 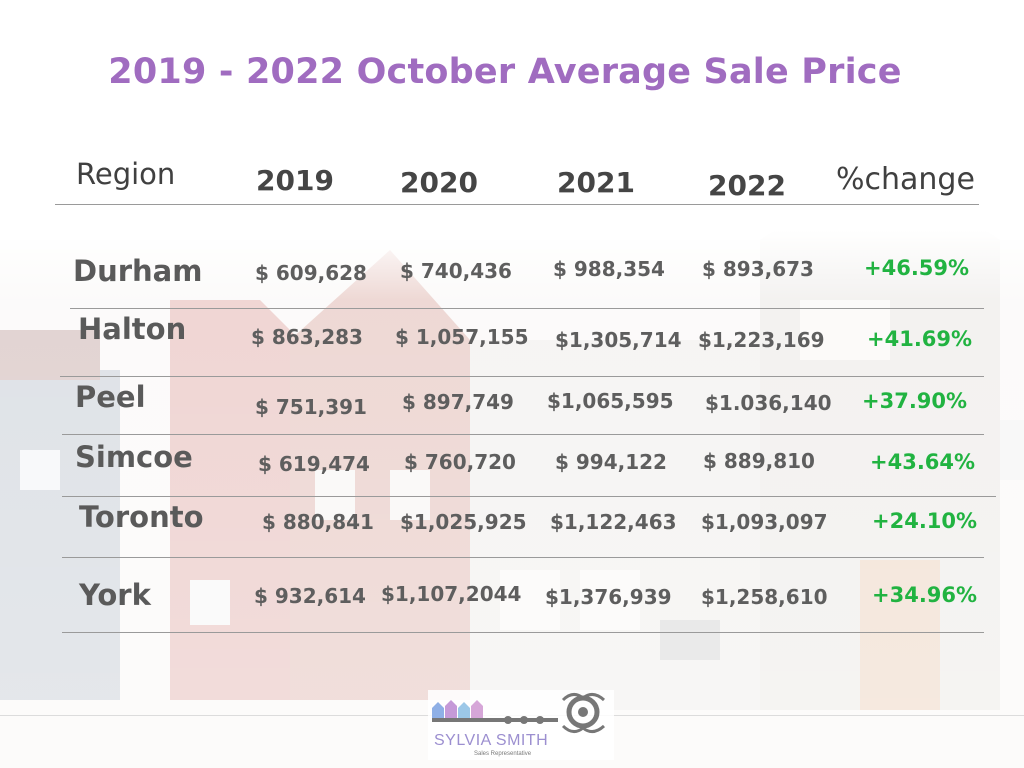 I want to click on row-region-durham: Durham, so click(x=138, y=271).